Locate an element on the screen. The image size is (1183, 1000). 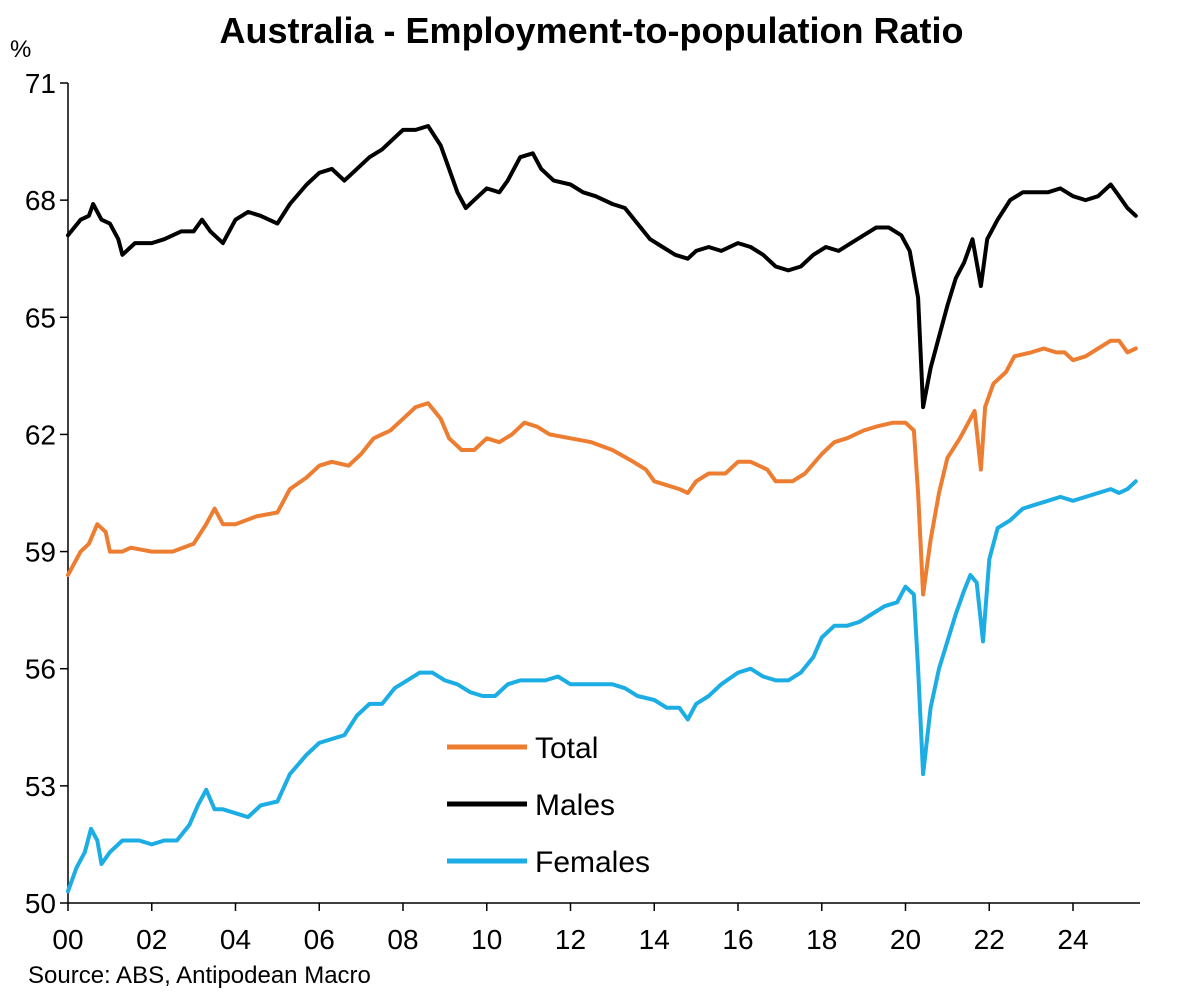
y-tick-label: 59 is located at coordinates (40, 552).